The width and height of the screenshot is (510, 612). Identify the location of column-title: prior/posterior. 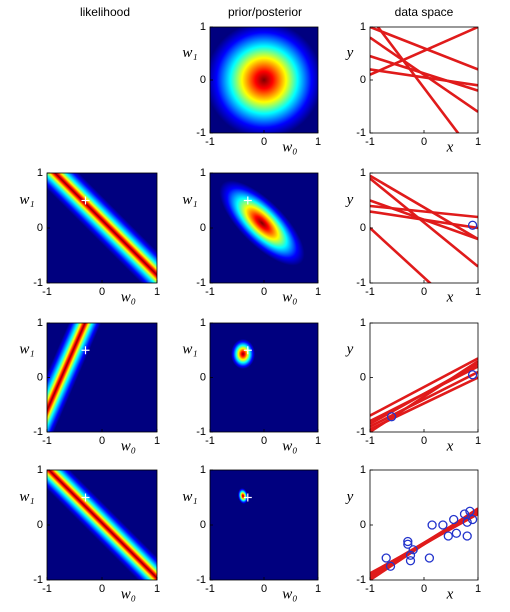
(265, 12).